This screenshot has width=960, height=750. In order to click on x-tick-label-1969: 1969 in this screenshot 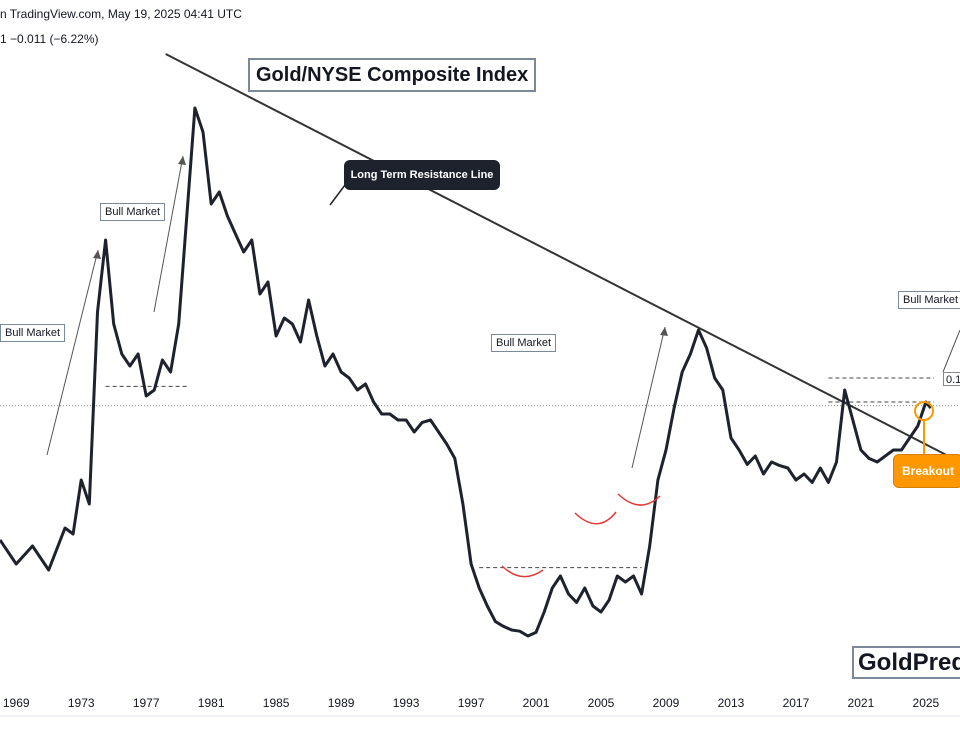, I will do `click(16, 703)`.